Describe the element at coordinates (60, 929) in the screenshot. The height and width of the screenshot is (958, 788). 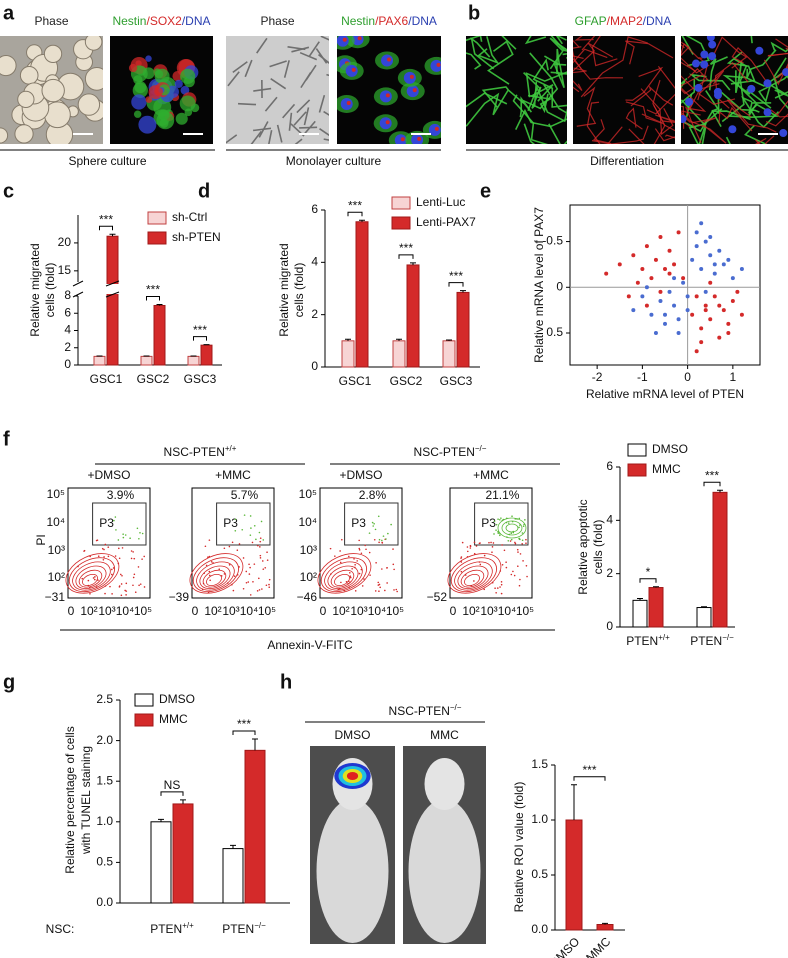
I see `group-label: NSC:` at that location.